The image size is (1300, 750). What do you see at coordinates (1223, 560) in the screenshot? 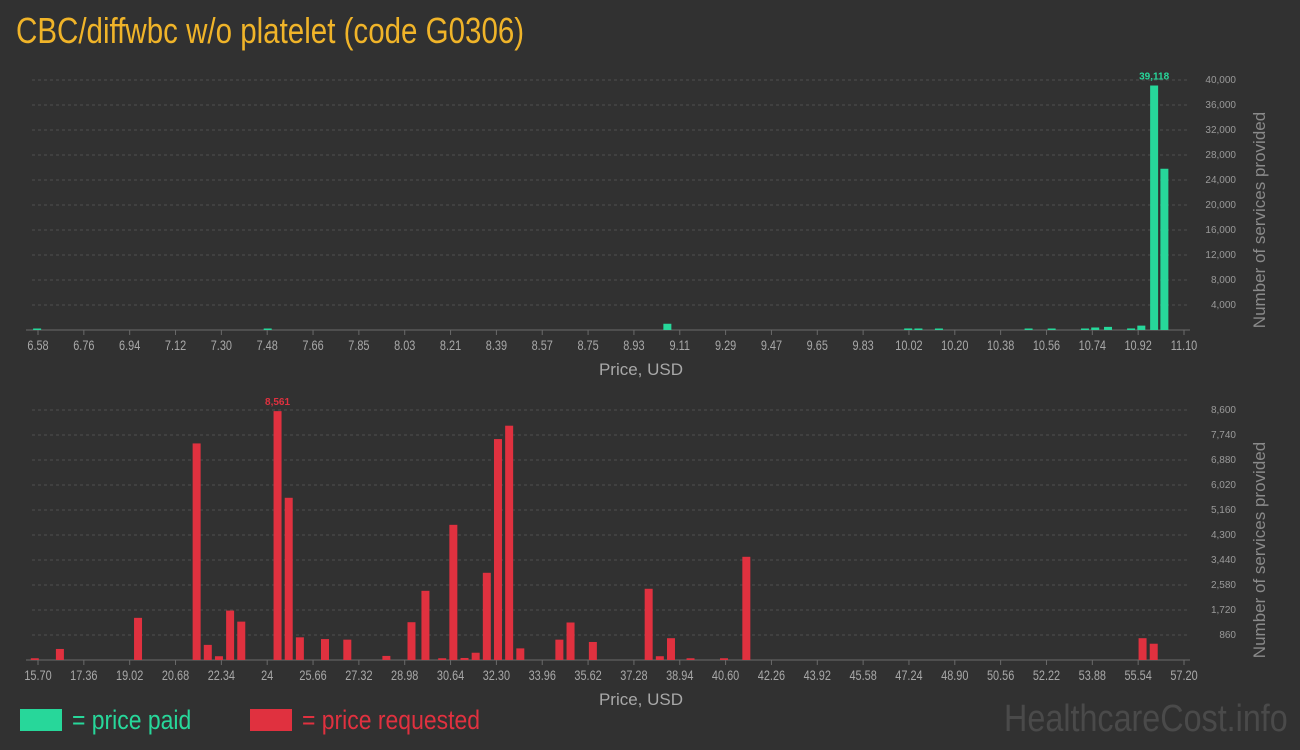
I see `y-tick-label: 3,440` at bounding box center [1223, 560].